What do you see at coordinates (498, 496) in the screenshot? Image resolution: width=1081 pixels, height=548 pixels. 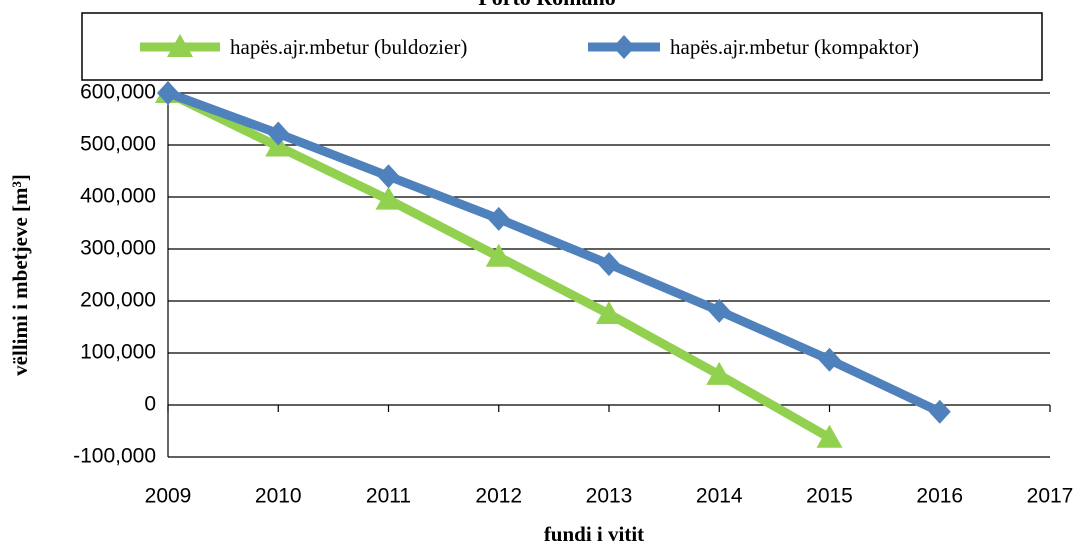 I see `x-tick-label: 2012` at bounding box center [498, 496].